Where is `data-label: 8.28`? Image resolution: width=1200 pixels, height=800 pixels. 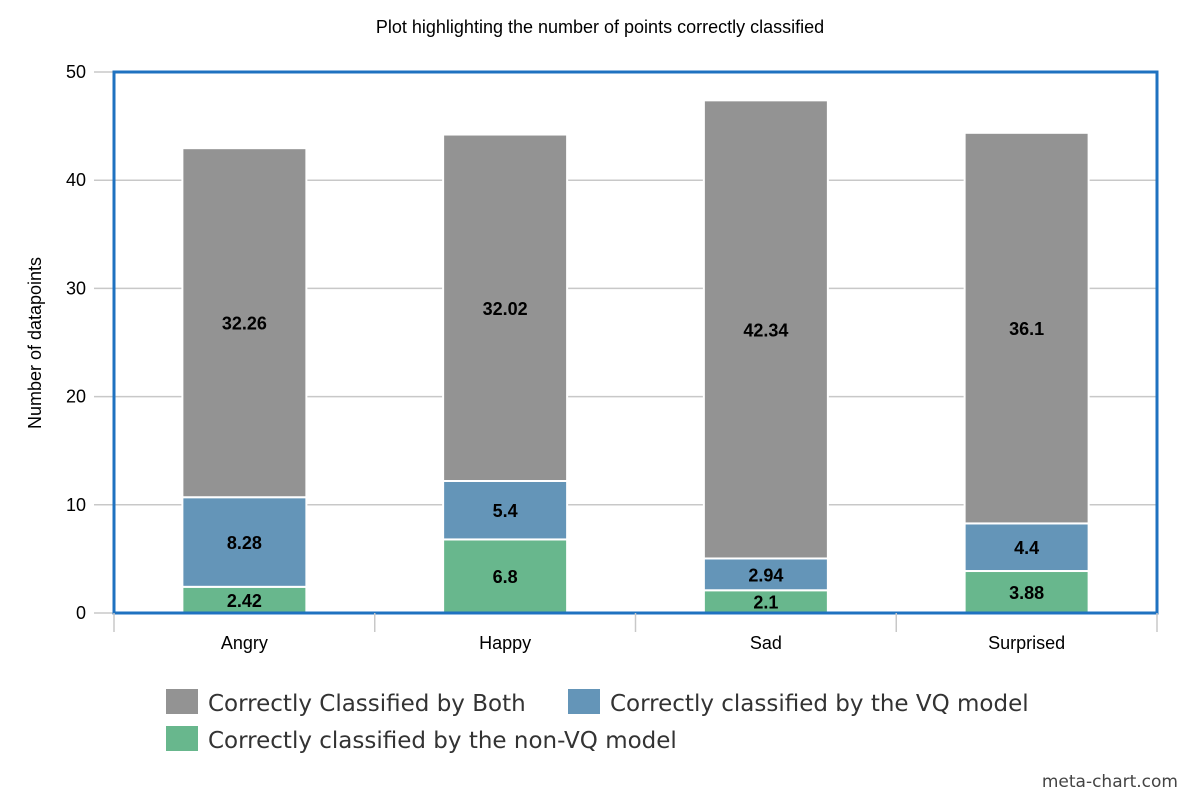
data-label: 8.28 is located at coordinates (244, 543).